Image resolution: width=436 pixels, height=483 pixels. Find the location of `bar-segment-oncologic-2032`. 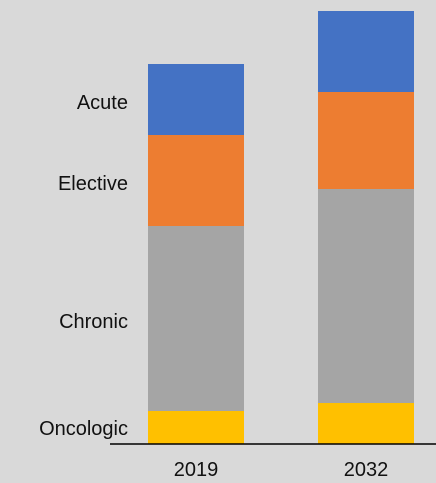

bar-segment-oncologic-2032 is located at coordinates (366, 423).